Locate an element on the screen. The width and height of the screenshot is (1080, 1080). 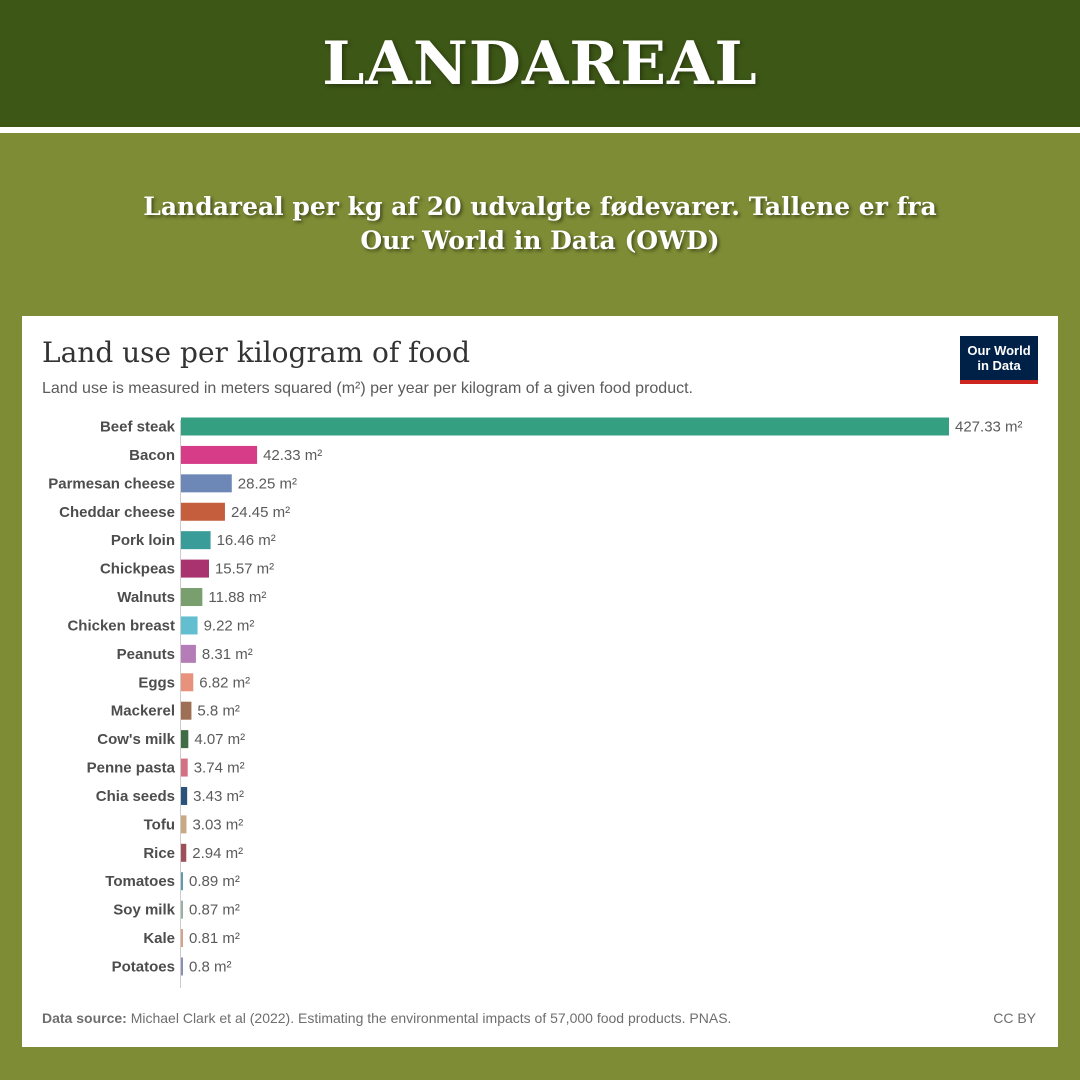
top-banner: LANDAREAL is located at coordinates (540, 63).